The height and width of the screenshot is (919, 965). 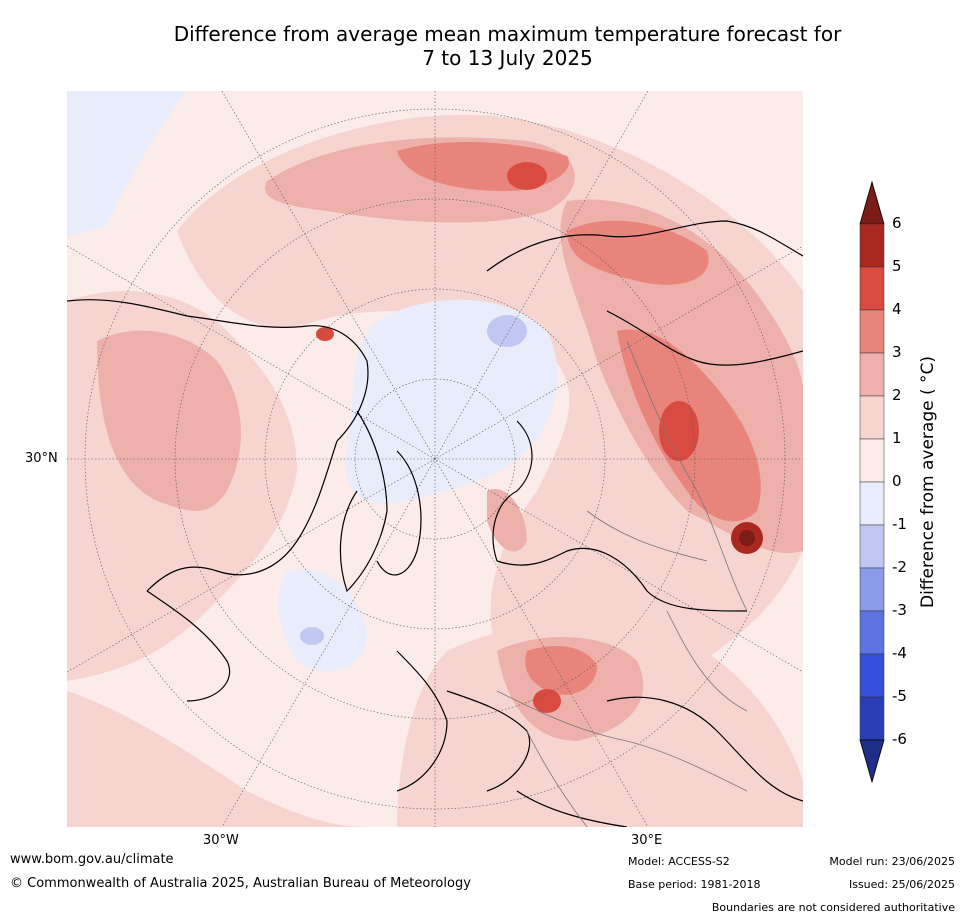 I want to click on colorbar-tick-label: -2, so click(x=899, y=567).